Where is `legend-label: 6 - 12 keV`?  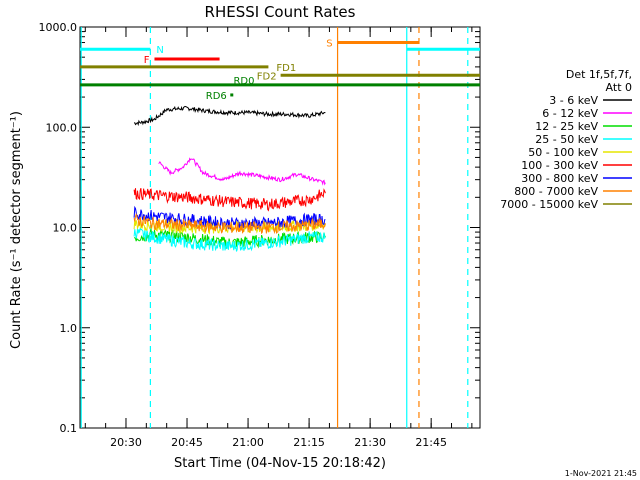 legend-label: 6 - 12 keV is located at coordinates (570, 113).